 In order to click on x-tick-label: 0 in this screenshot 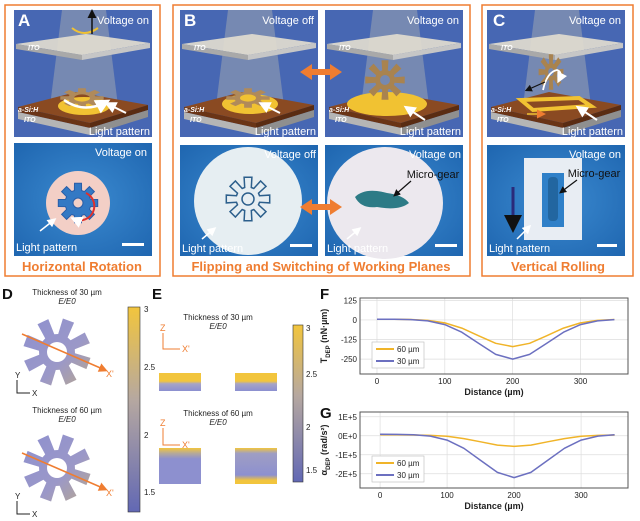, I will do `click(380, 495)`.